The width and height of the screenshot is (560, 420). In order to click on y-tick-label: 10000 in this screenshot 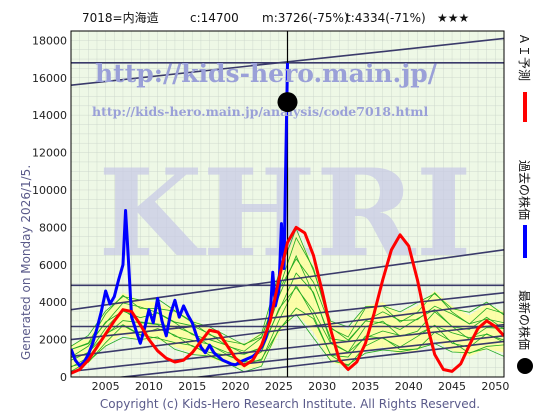, I will do `click(49, 190)`.